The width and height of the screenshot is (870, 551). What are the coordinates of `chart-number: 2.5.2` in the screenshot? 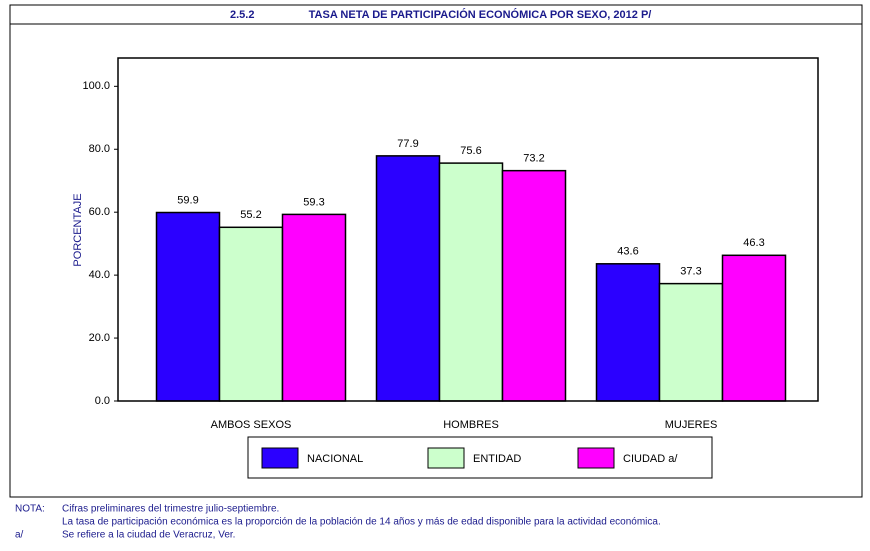 It's located at (242, 15).